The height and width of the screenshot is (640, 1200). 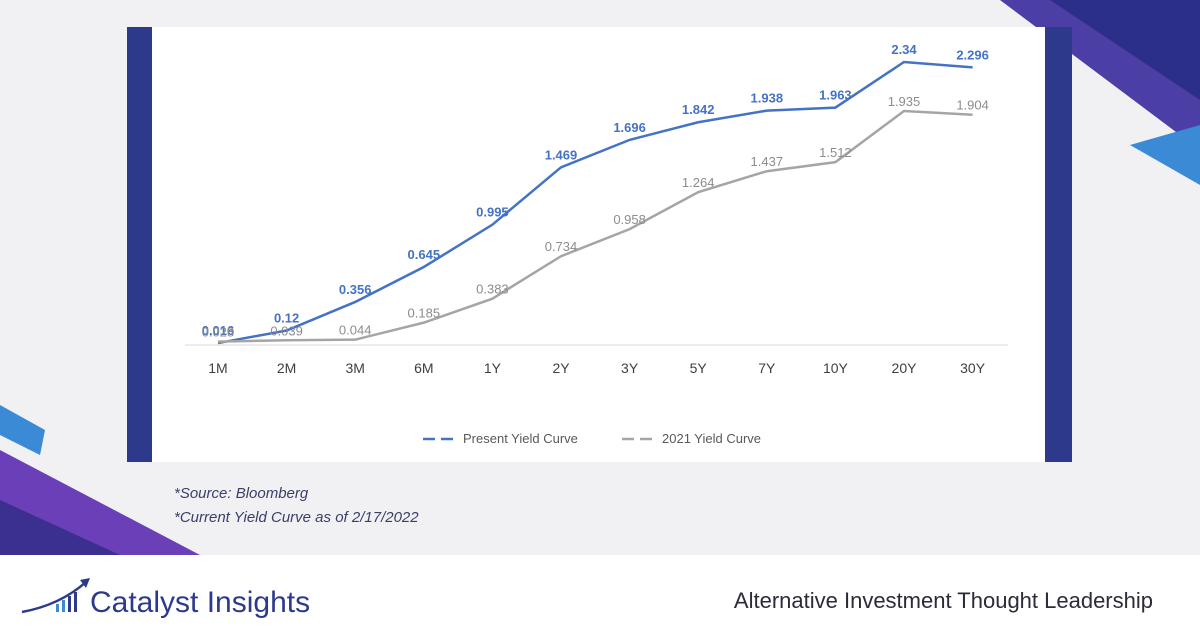 What do you see at coordinates (835, 152) in the screenshot?
I see `data-label: 1.512` at bounding box center [835, 152].